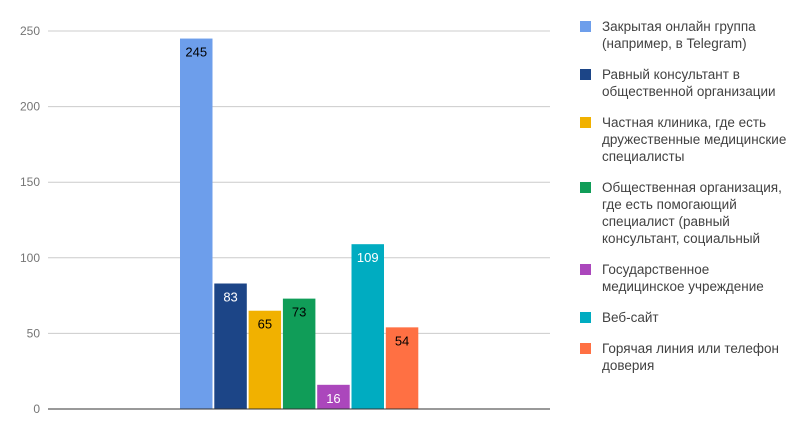  I want to click on bar-value-label: 16, so click(333, 398).